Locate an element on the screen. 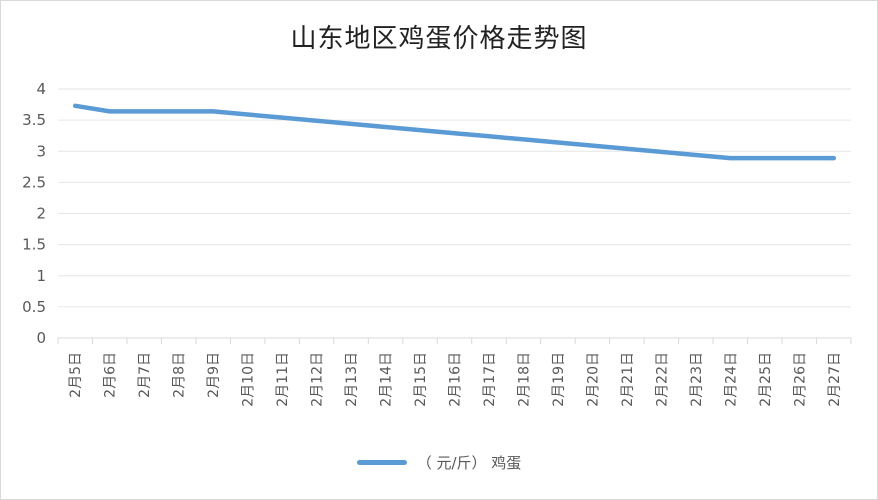 This screenshot has height=500, width=878. x-tick-label: 2月16日 is located at coordinates (456, 379).